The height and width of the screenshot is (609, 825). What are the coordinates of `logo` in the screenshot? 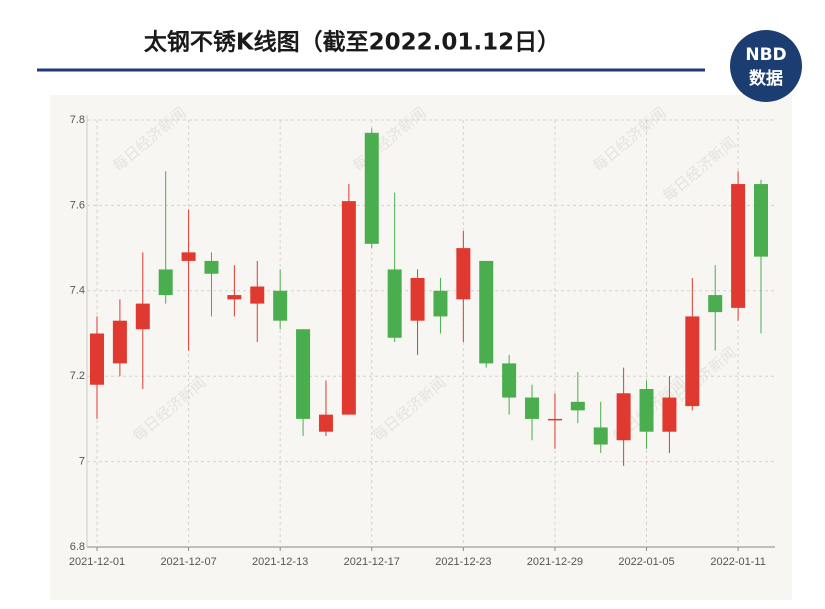 It's located at (766, 66).